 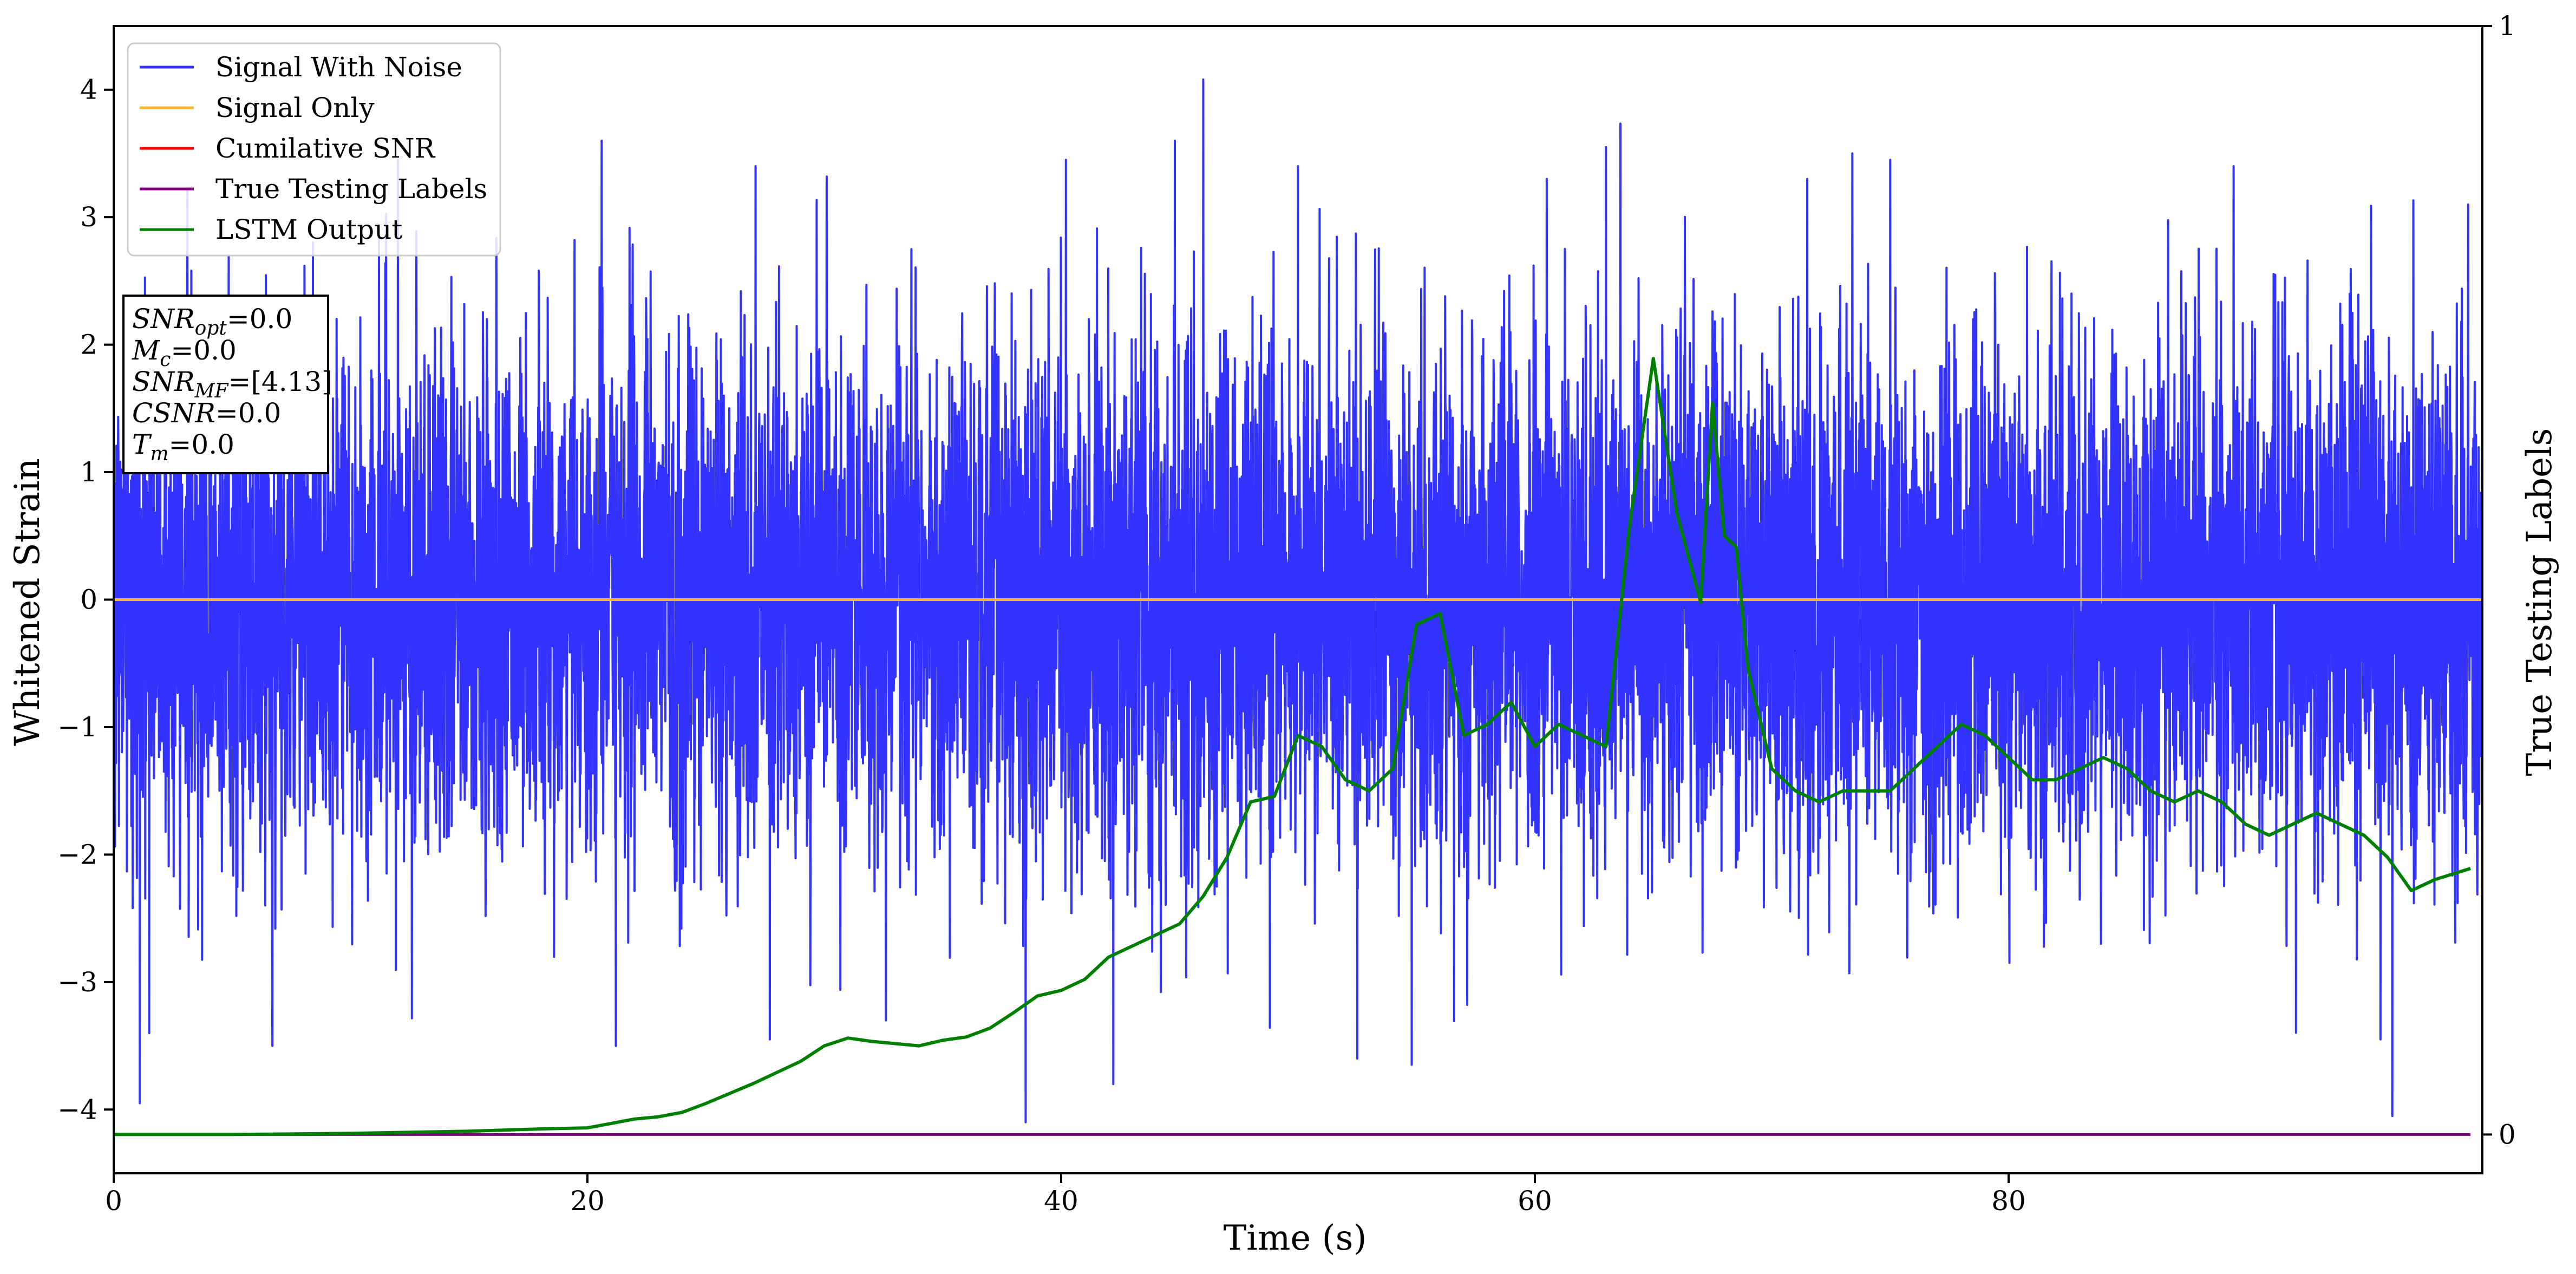 I want to click on annotation-value: =[4.13], so click(x=280, y=381).